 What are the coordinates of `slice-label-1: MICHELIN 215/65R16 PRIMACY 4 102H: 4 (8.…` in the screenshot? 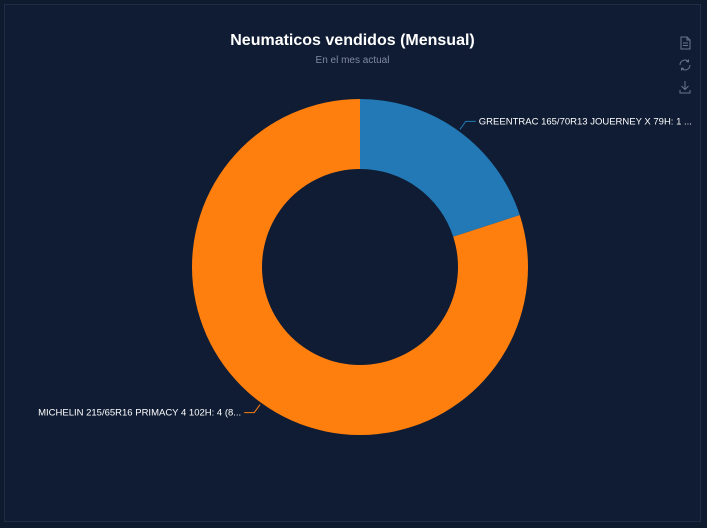 It's located at (139, 413).